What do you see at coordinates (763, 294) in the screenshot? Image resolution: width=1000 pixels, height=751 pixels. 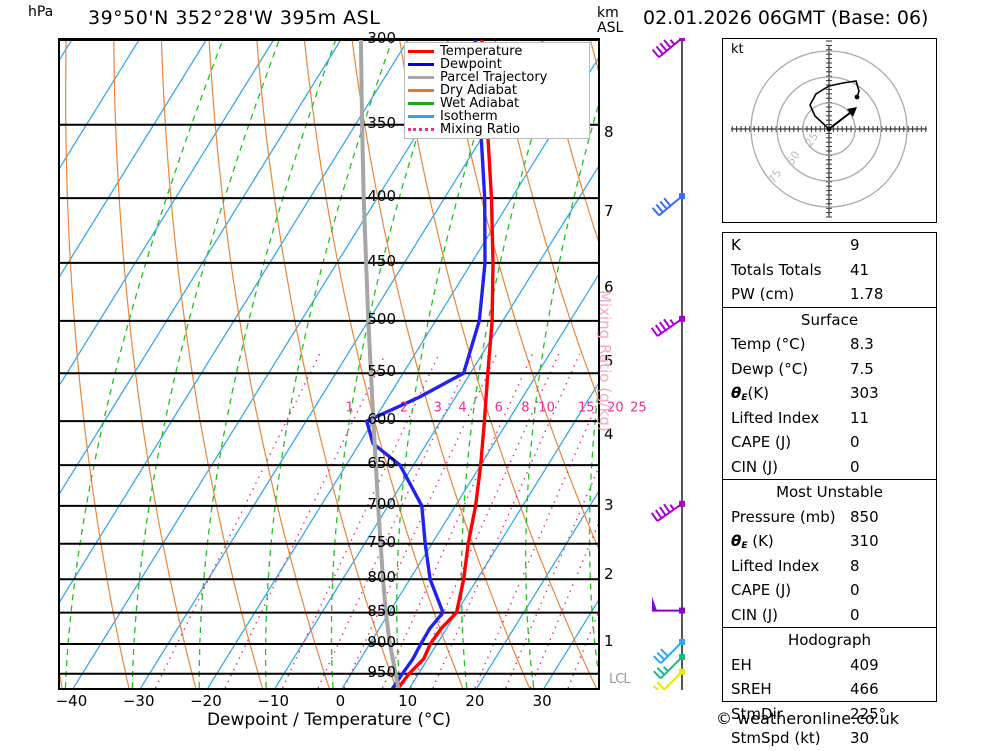 I see `info-row-label: PW (cm)` at bounding box center [763, 294].